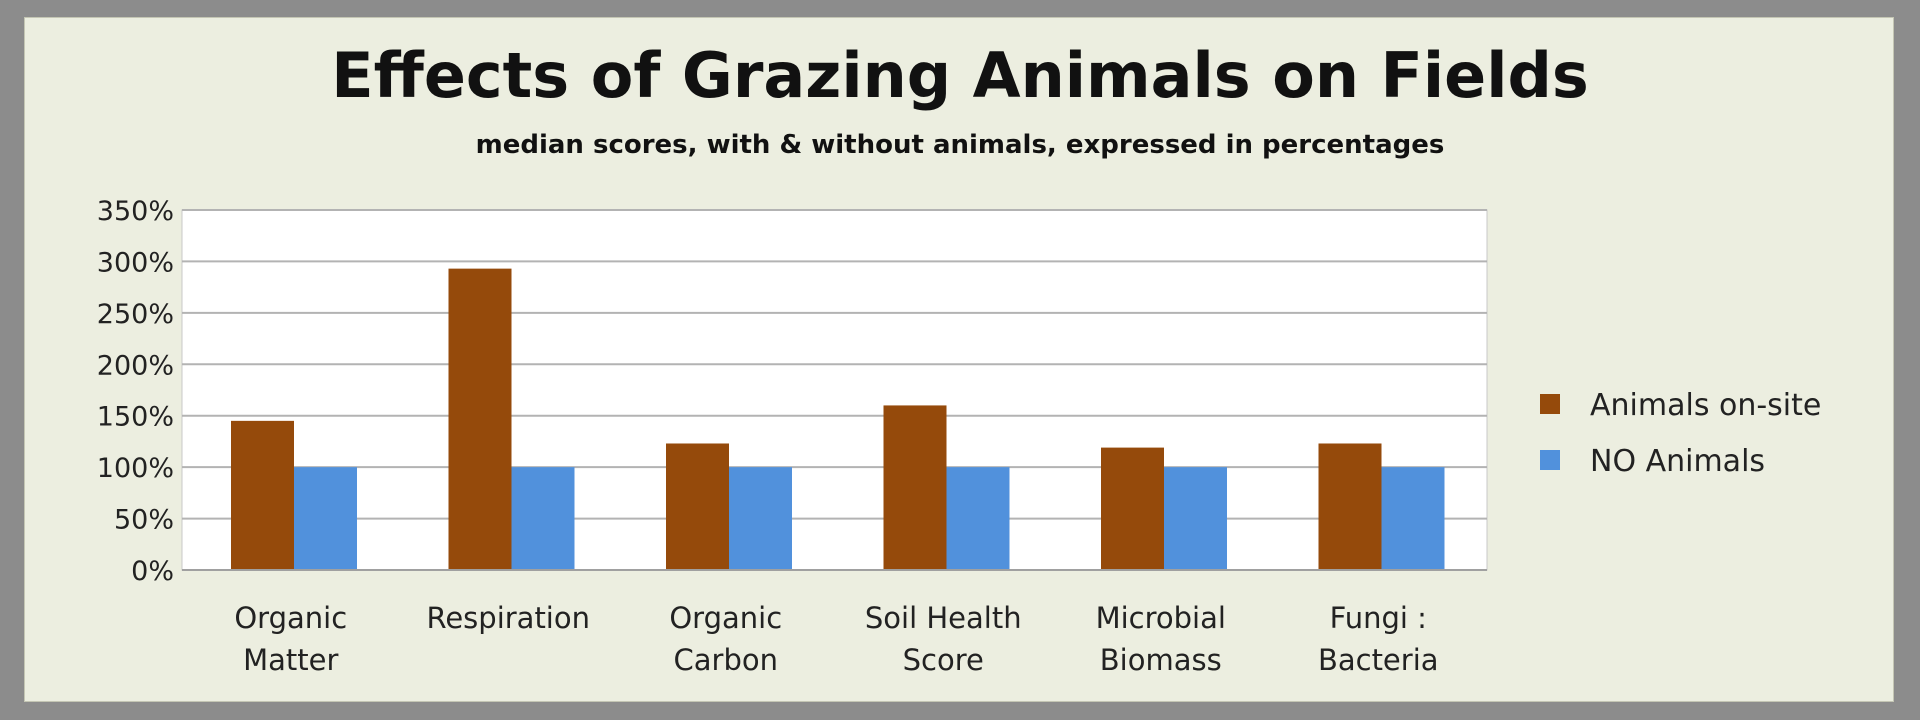 This screenshot has height=720, width=1920. I want to click on x-tick-label-line: Biomass, so click(1161, 660).